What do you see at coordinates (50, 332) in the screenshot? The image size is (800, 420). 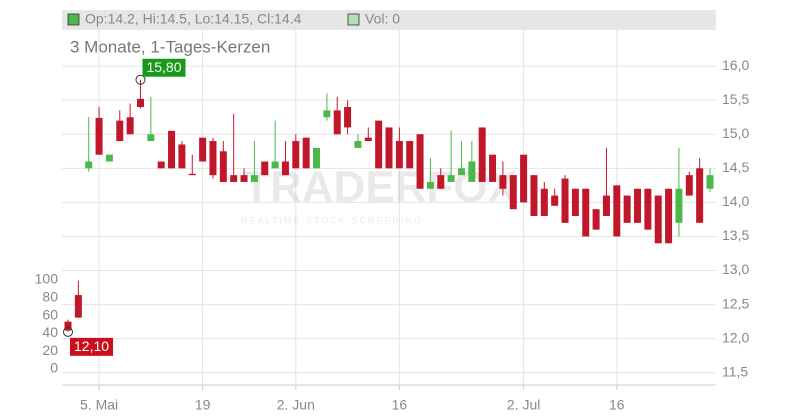 I see `y2-tick-label: 40` at bounding box center [50, 332].